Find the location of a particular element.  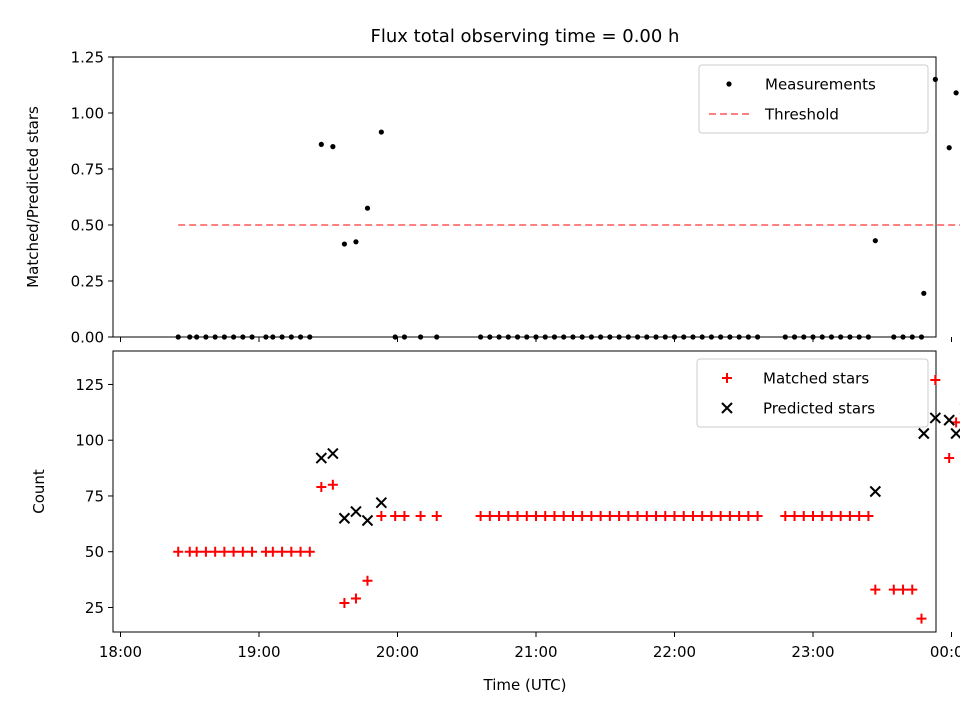

legend-label: Matched stars is located at coordinates (816, 379).